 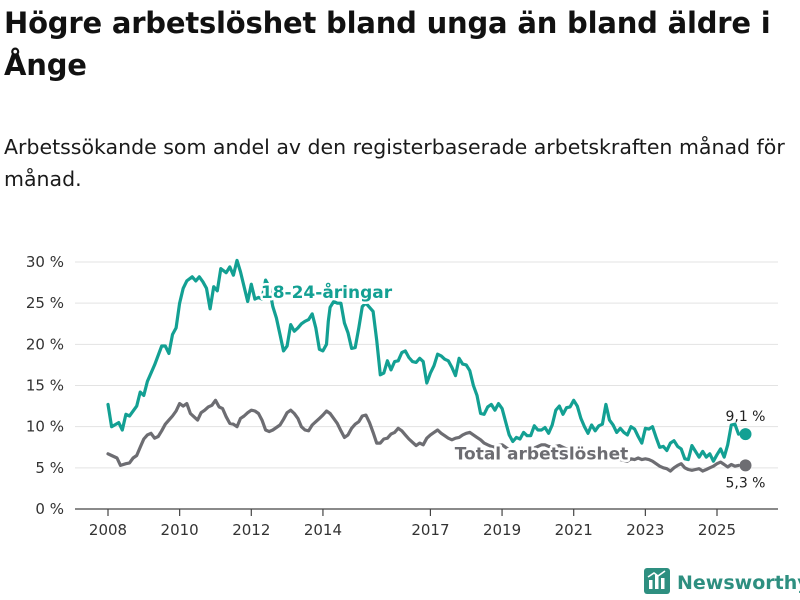 I want to click on x-tick-label: 2017, so click(x=430, y=530).